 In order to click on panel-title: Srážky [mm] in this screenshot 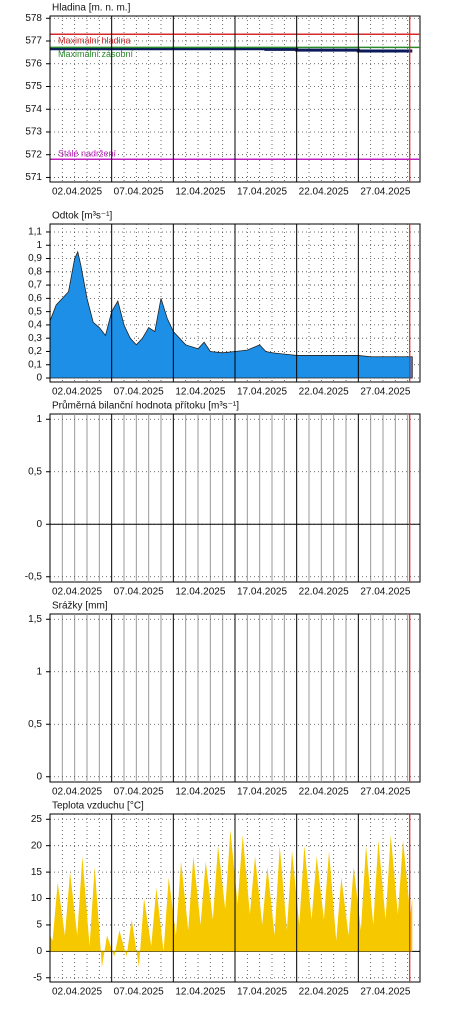, I will do `click(80, 606)`.